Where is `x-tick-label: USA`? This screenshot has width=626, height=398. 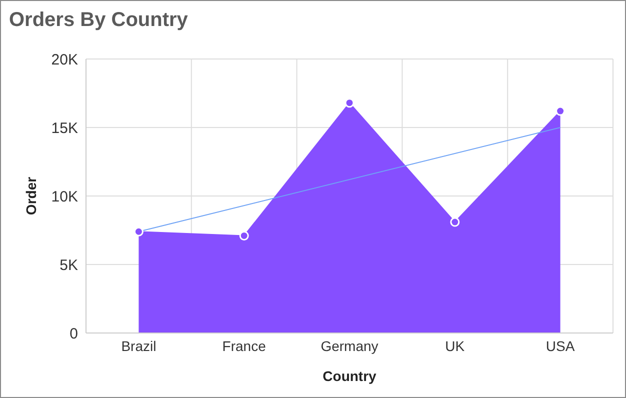
x-tick-label: USA is located at coordinates (561, 346).